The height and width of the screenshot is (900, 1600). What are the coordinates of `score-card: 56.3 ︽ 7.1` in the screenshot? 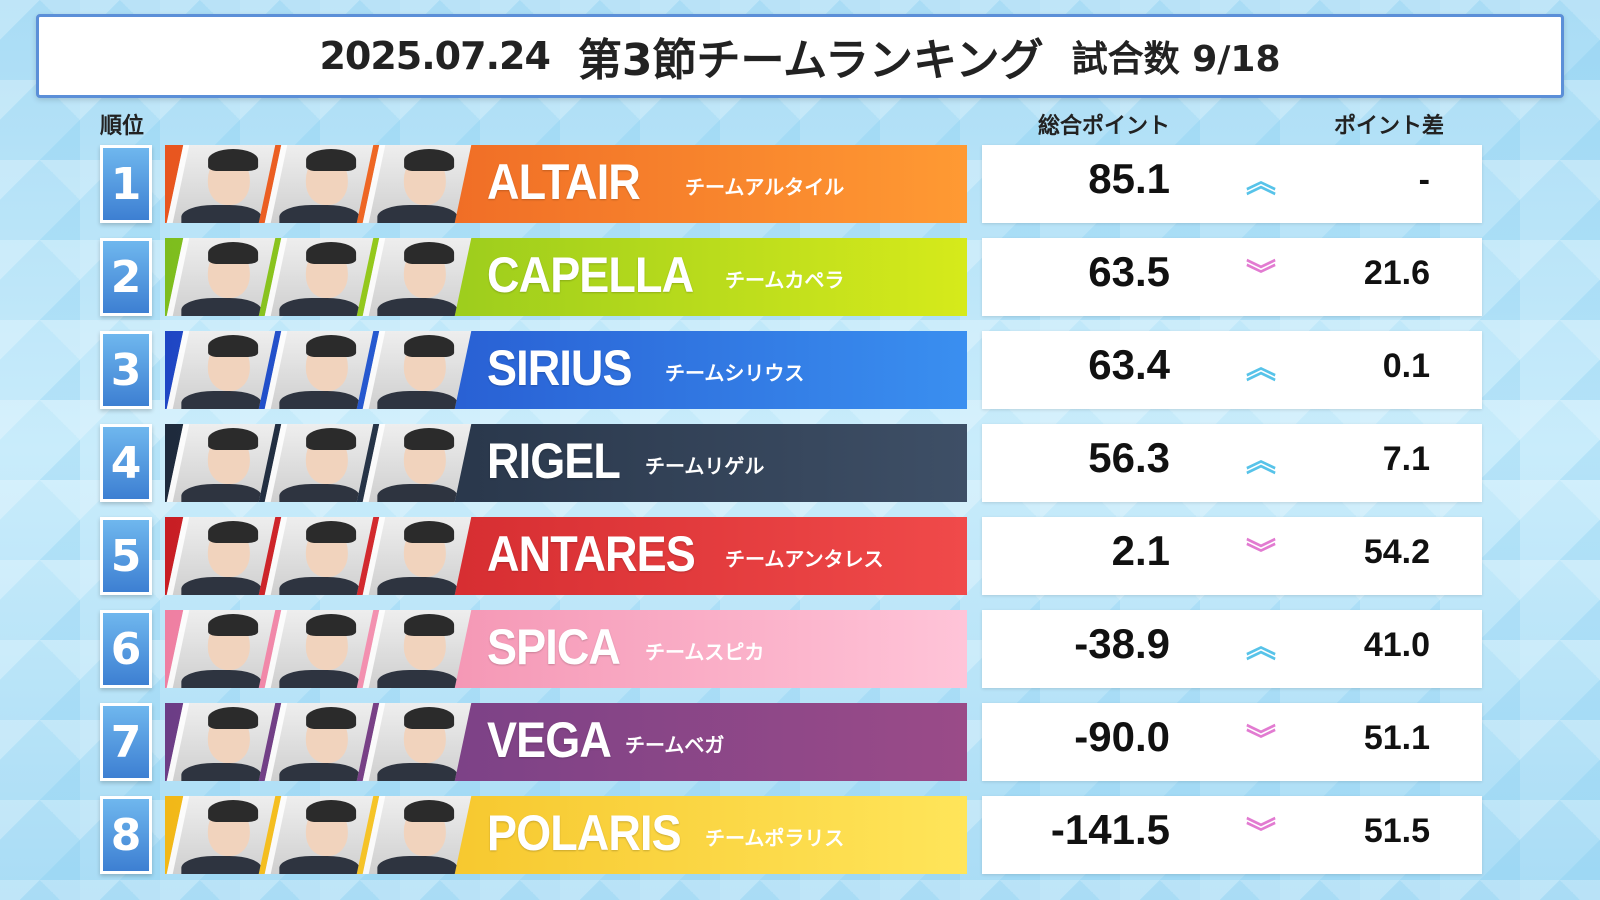 It's located at (1232, 463).